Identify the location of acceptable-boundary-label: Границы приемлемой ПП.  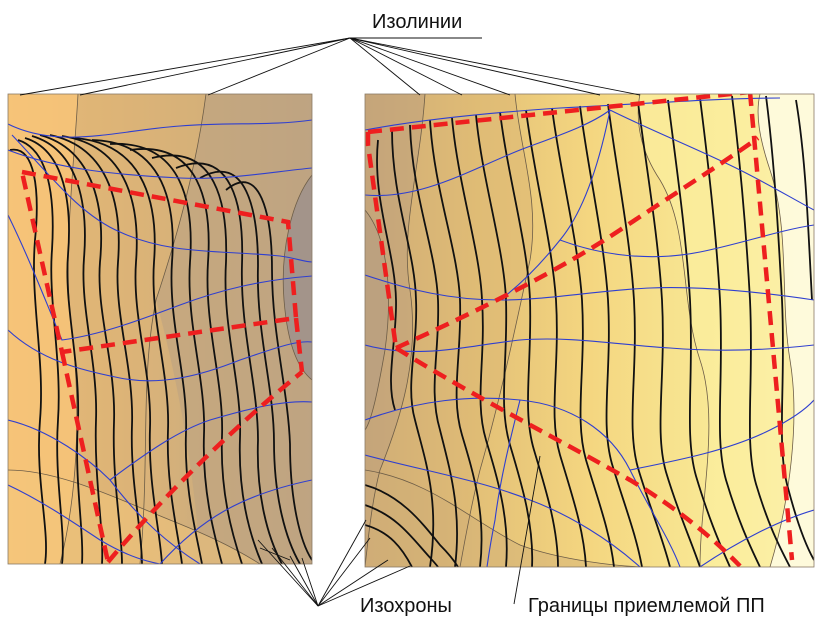
(646, 606).